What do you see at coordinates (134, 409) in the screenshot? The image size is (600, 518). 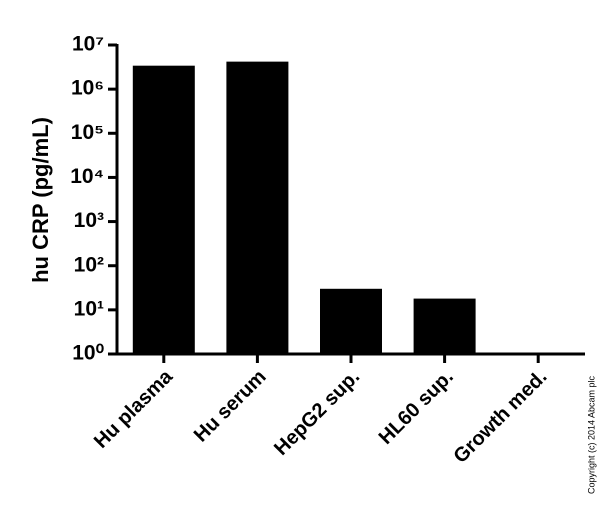 I see `x-tick-label: Hu plasma` at bounding box center [134, 409].